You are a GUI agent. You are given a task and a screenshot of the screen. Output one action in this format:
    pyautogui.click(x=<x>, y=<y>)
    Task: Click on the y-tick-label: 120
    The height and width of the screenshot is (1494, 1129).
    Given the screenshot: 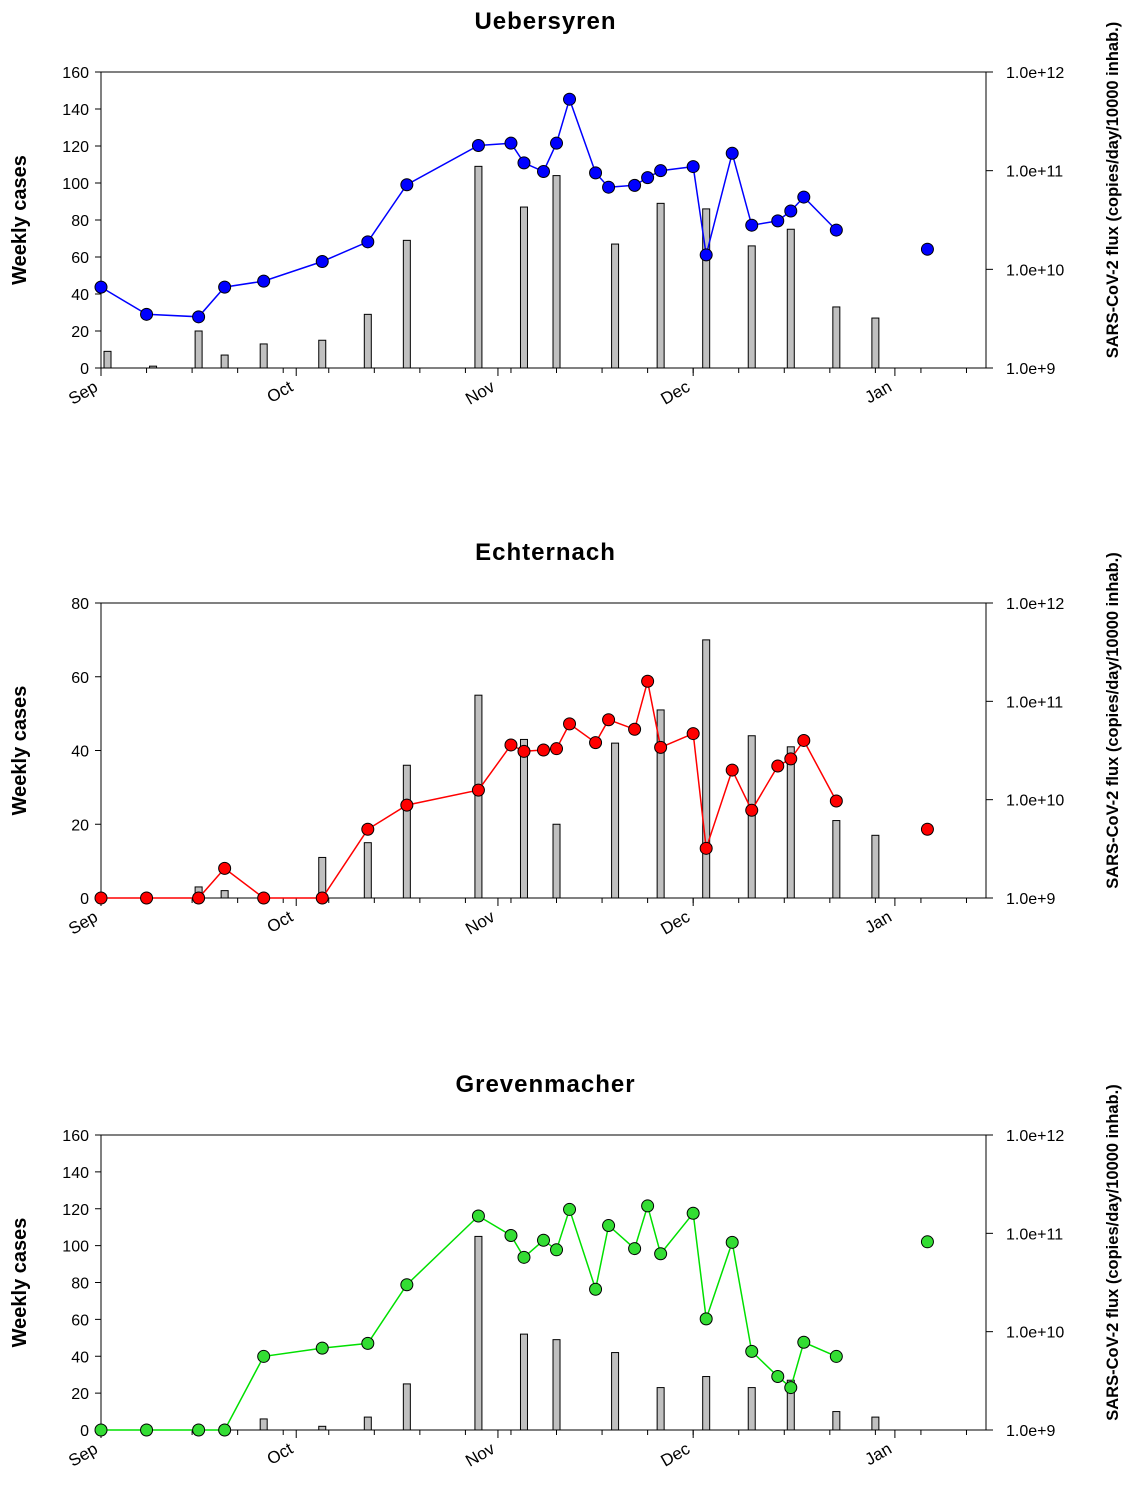 What is the action you would take?
    pyautogui.click(x=75, y=147)
    